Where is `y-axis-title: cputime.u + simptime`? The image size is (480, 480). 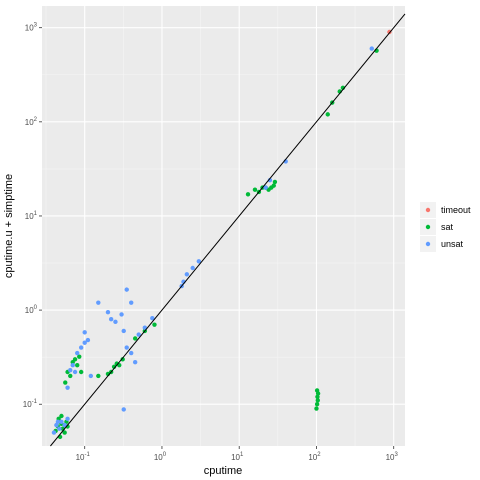 y-axis-title: cputime.u + simptime is located at coordinates (9, 226).